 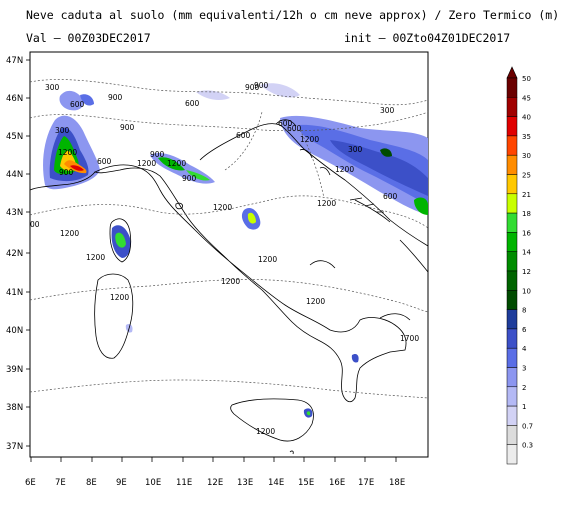 I want to click on legend-label: 16, so click(x=526, y=233).